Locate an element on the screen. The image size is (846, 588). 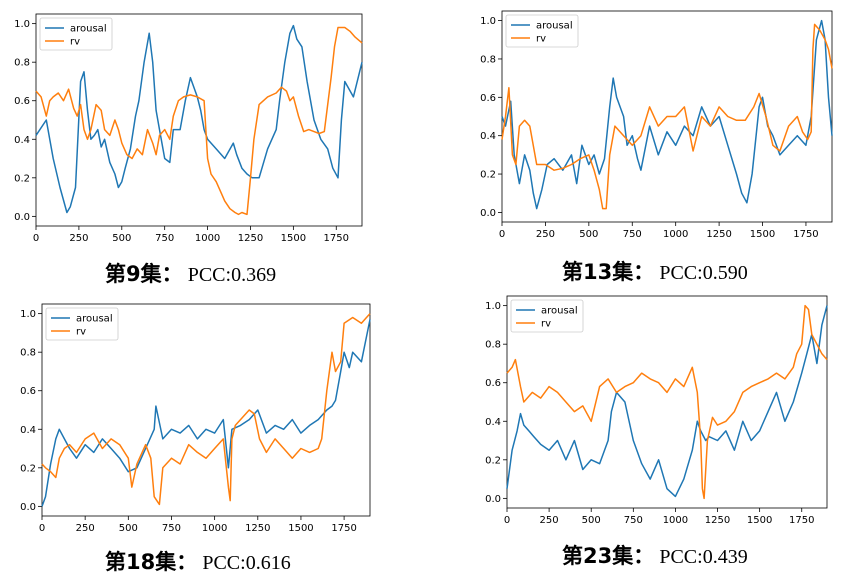
chart-caption-episode-23: 第23集： PCC:0.439 is located at coordinates (655, 555).